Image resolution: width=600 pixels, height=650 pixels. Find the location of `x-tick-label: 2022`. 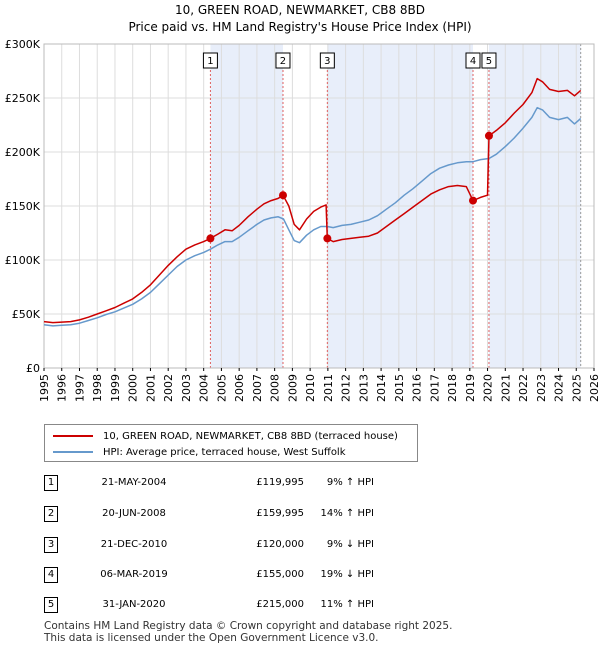

x-tick-label: 2022 is located at coordinates (523, 388).